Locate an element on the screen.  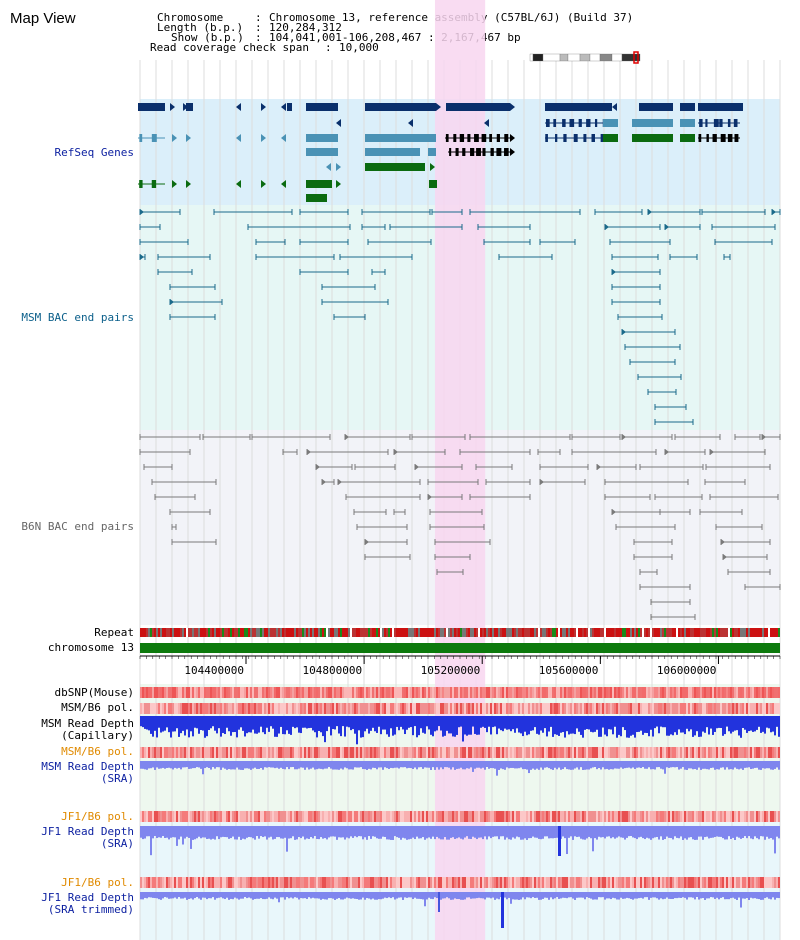
length-value: 120,284,312 is located at coordinates (305, 27).